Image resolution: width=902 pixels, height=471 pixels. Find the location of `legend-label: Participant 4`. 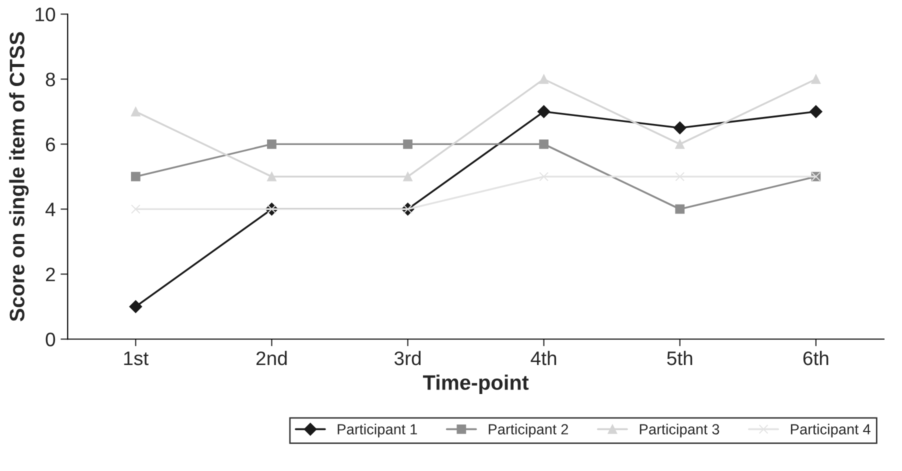

legend-label: Participant 4 is located at coordinates (830, 431).